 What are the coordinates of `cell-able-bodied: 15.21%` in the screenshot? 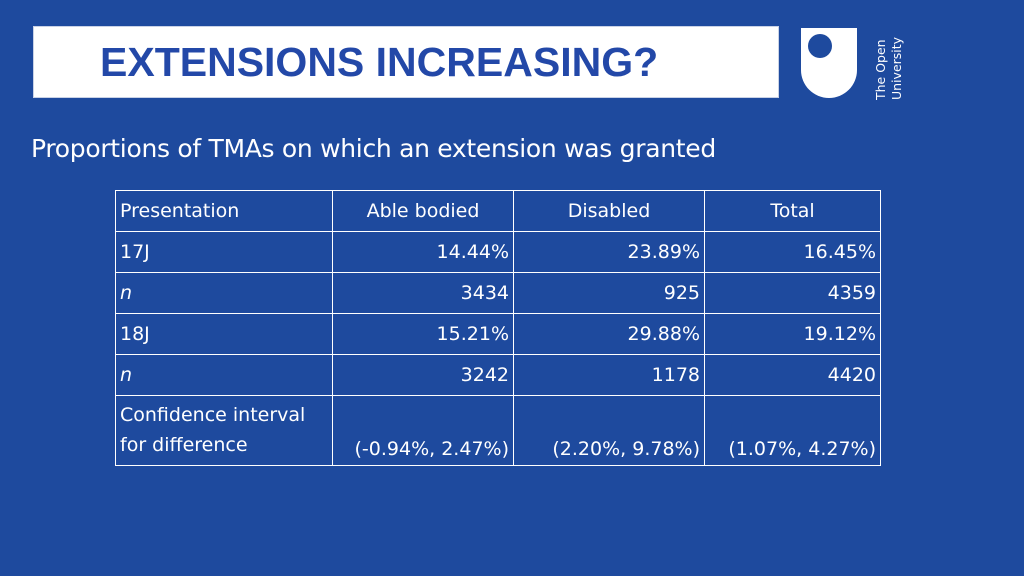 It's located at (423, 334).